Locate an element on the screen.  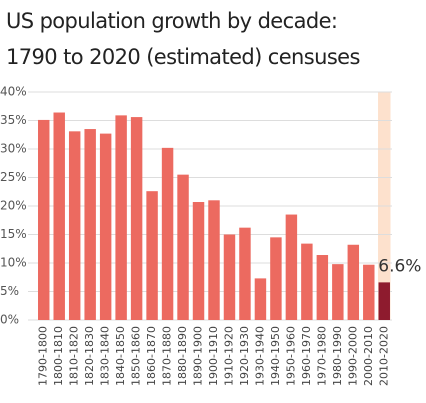
x-tick-label: 1960-1970 is located at coordinates (306, 356).